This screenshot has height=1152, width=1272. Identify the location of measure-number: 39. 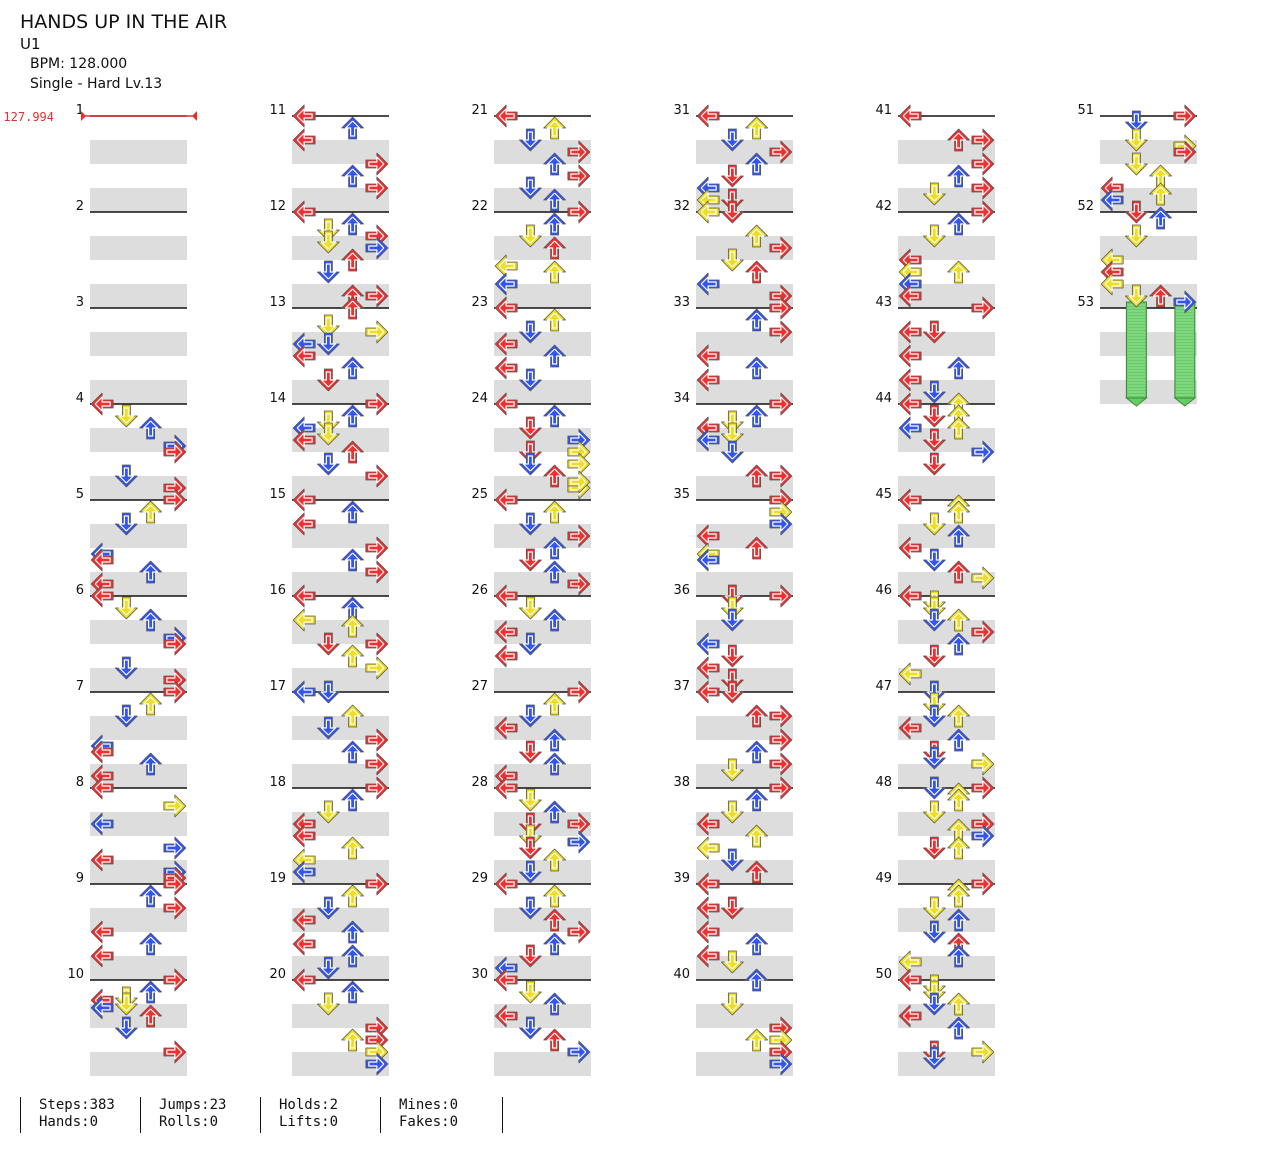
(681, 878).